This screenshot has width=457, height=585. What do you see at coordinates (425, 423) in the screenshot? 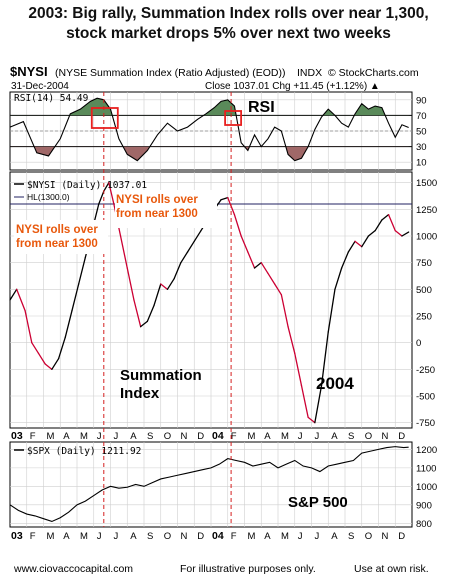
I see `nysi-tick-label: -750` at bounding box center [425, 423].